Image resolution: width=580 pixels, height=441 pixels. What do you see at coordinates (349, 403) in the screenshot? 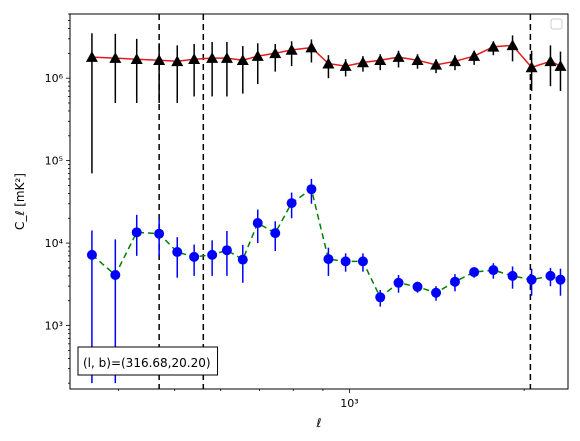
I see `x-tick-label: 10³` at bounding box center [349, 403].